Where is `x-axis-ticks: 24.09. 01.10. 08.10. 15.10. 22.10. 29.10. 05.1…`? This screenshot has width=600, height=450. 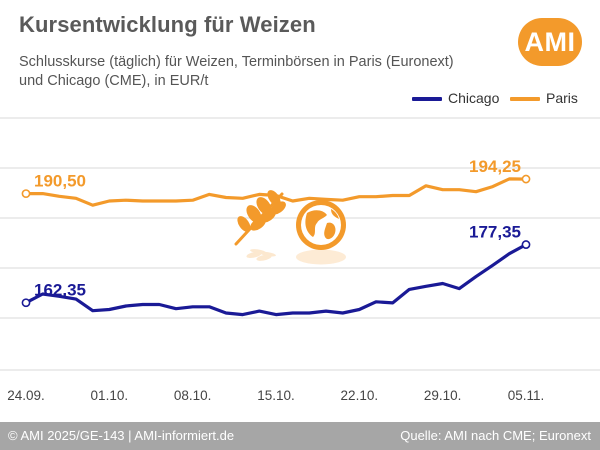
x-axis-ticks: 24.09. 01.10. 08.10. 15.10. 22.10. 29.10. 05.1… is located at coordinates (275, 395).